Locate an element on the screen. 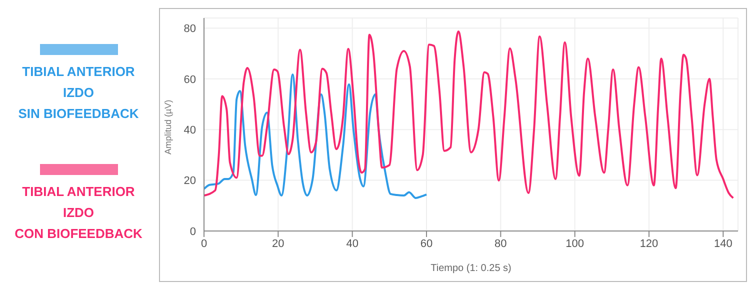 This screenshot has height=286, width=755. x-tick-label: 80 is located at coordinates (500, 244).